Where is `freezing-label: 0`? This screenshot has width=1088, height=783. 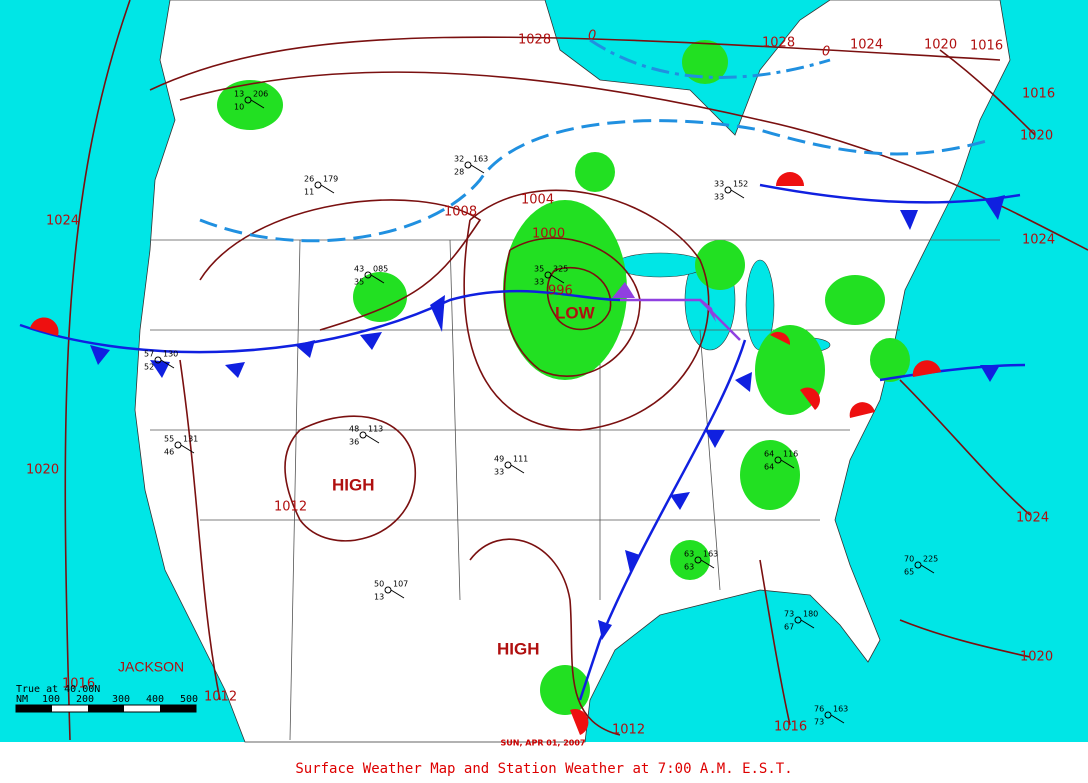 freezing-label: 0 is located at coordinates (826, 52).